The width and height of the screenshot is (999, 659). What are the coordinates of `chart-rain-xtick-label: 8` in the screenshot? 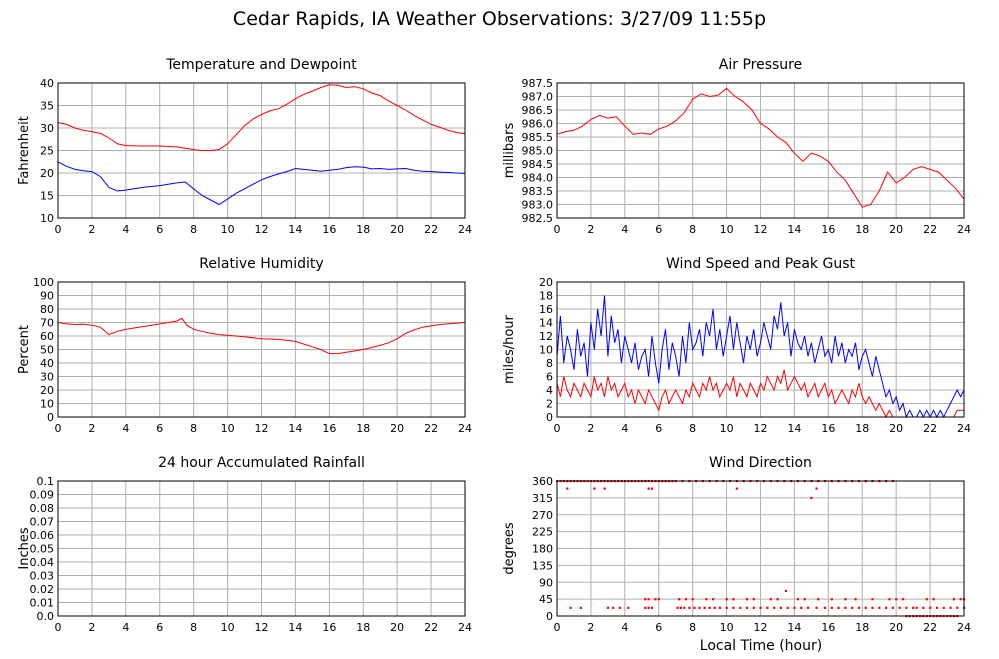 It's located at (193, 627).